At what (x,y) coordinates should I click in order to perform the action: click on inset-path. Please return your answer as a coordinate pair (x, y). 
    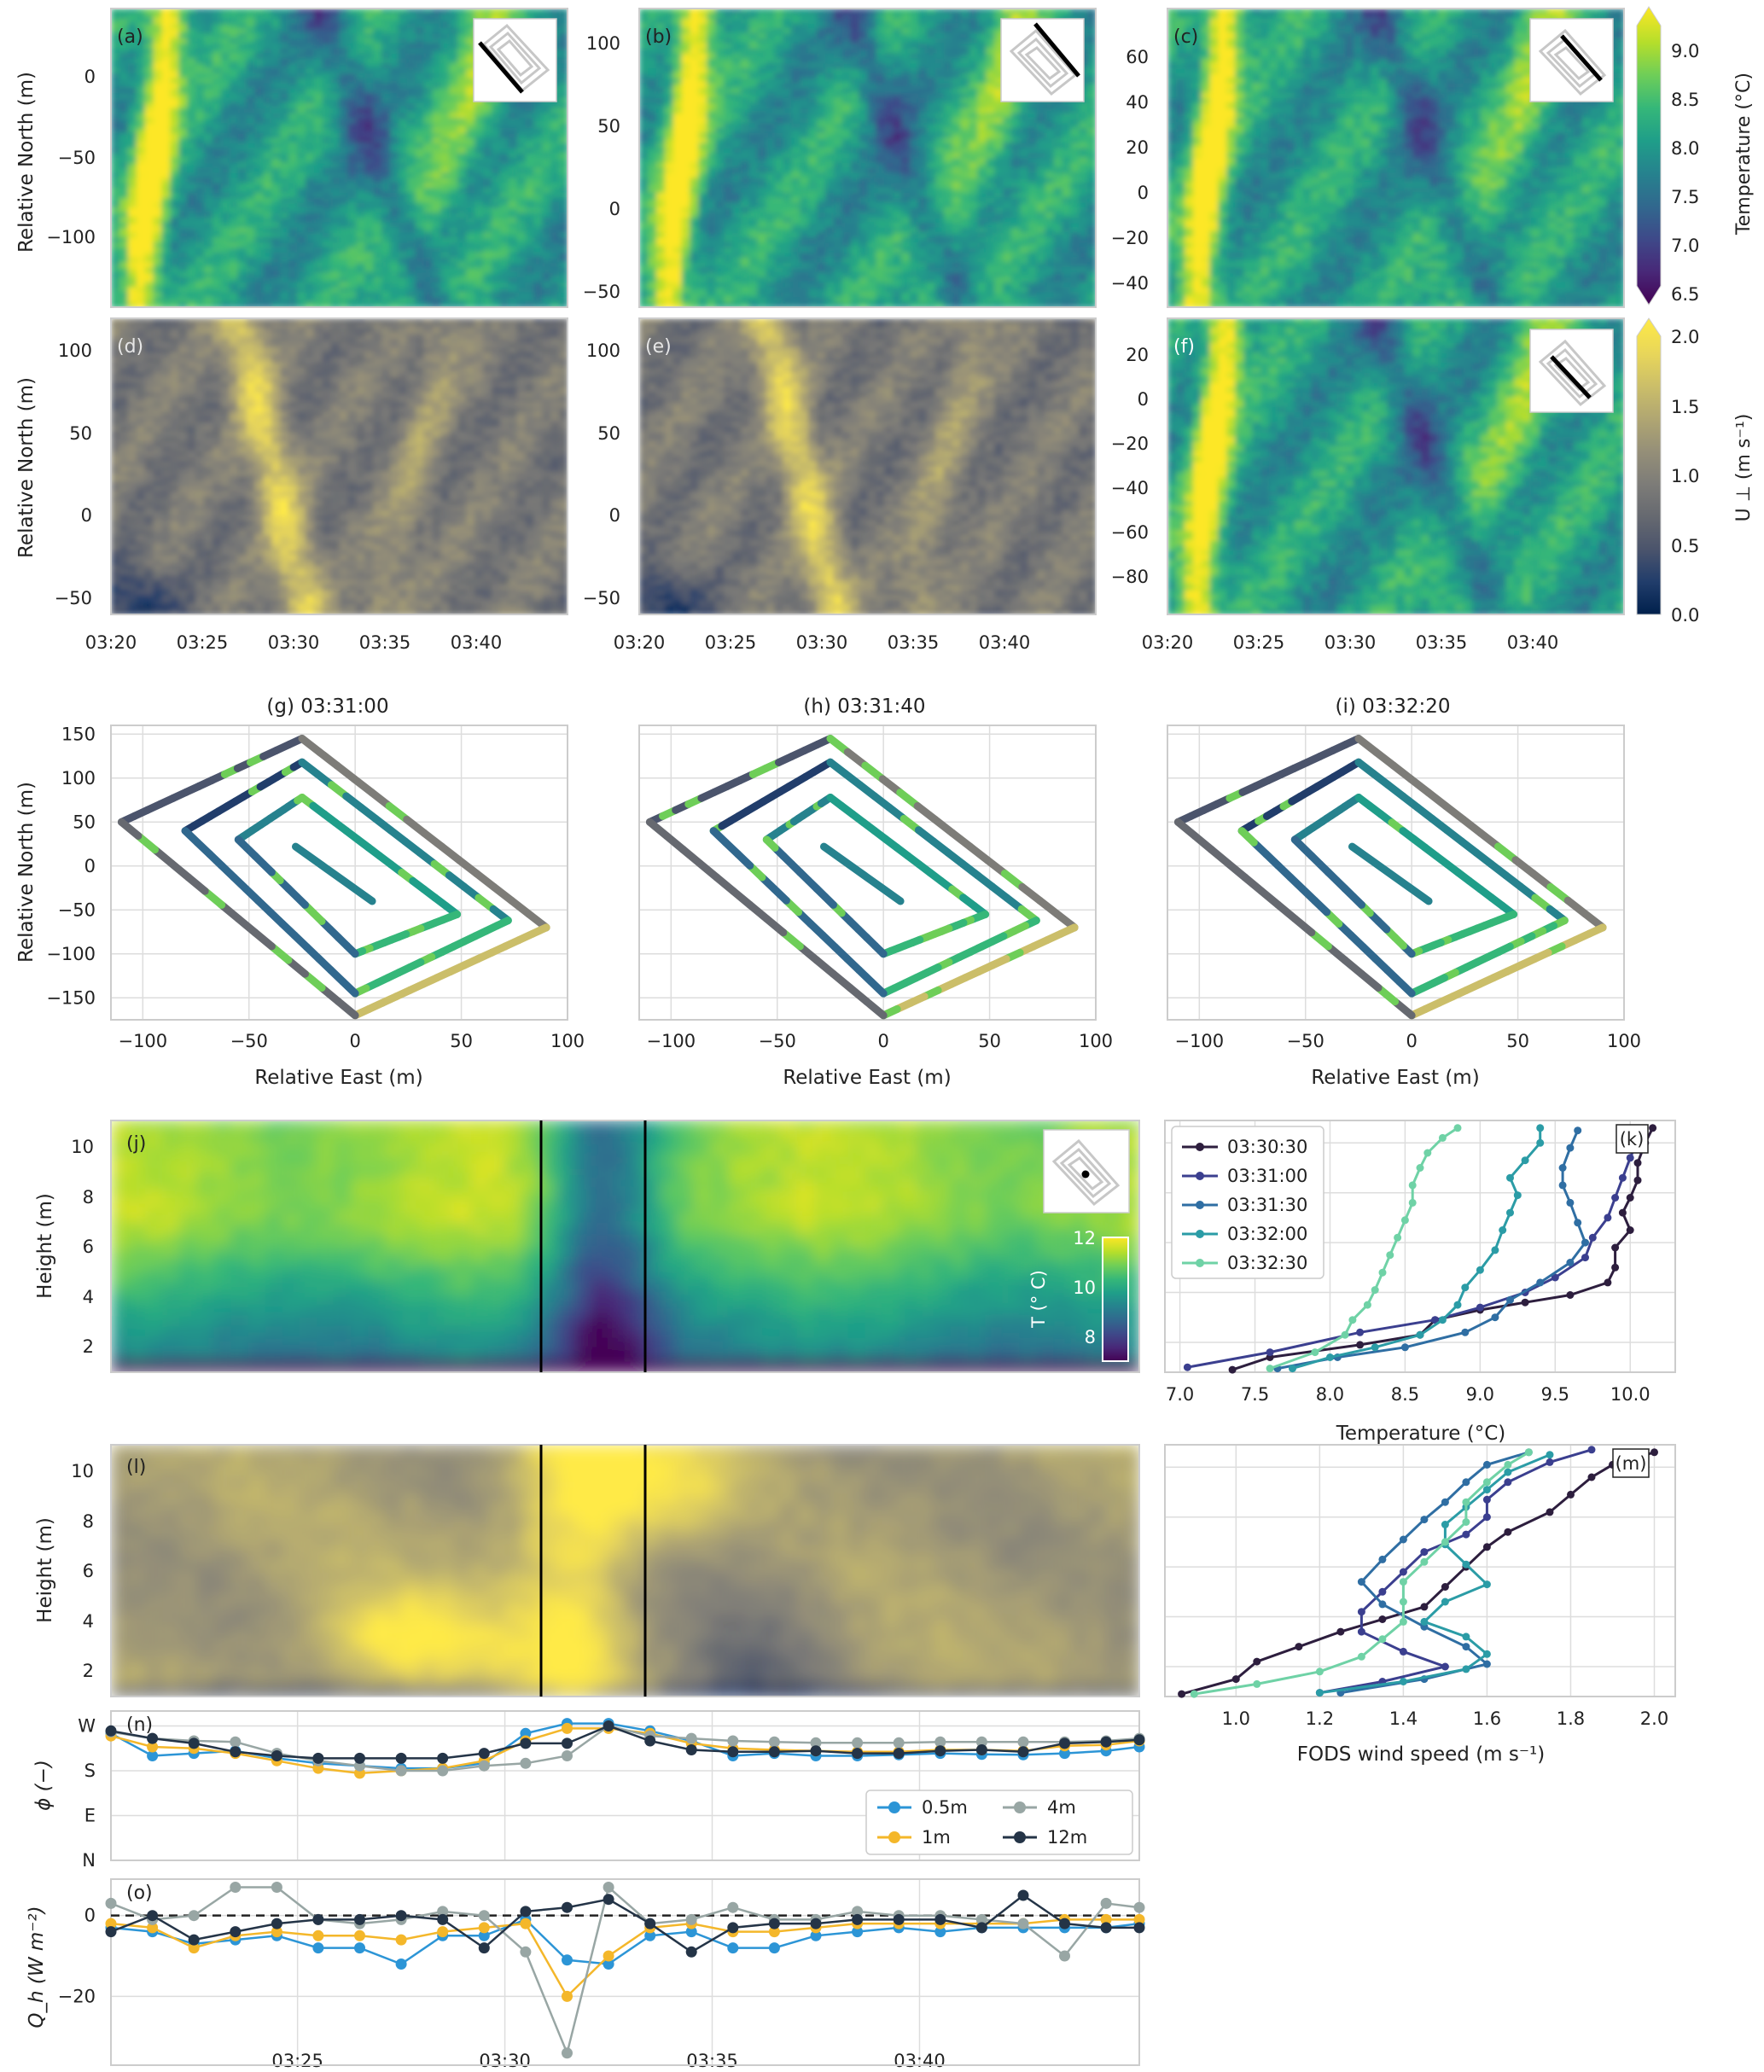
    Looking at the image, I should click on (1086, 1172).